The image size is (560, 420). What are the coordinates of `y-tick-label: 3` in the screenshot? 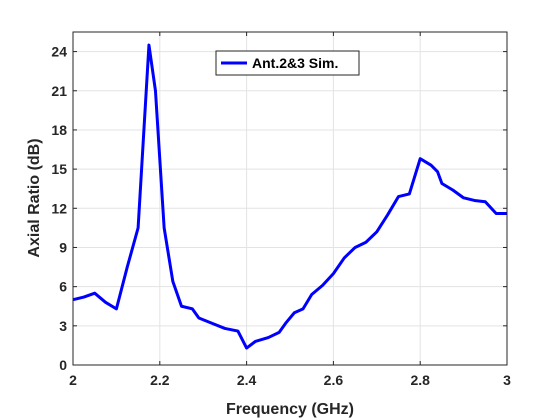 It's located at (63, 326).